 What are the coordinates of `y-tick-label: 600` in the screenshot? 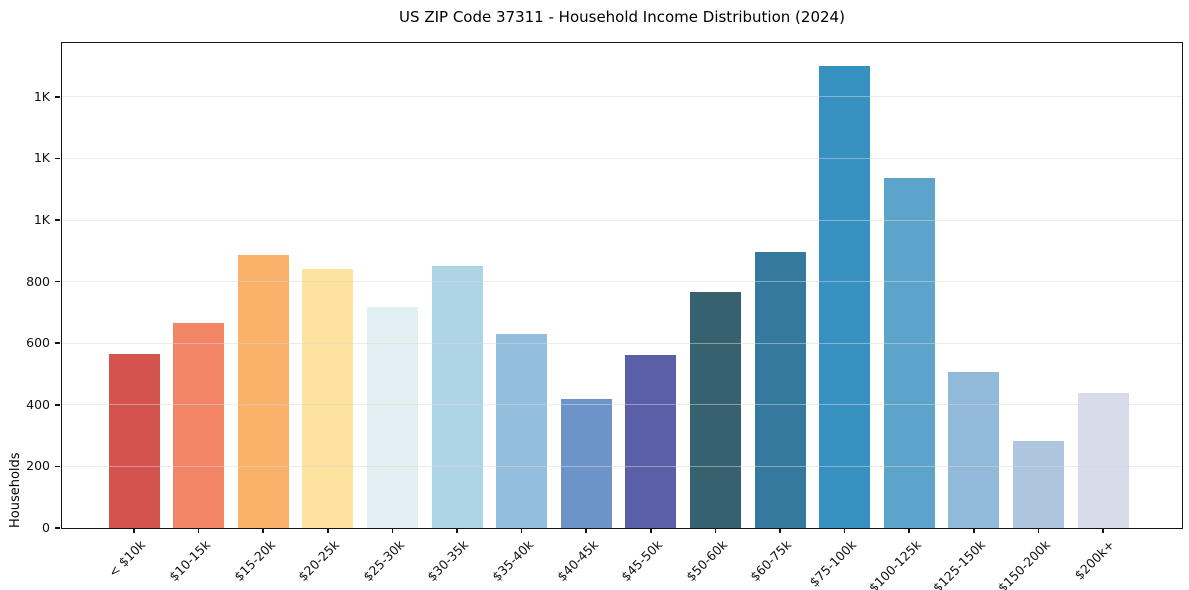 It's located at (38, 343).